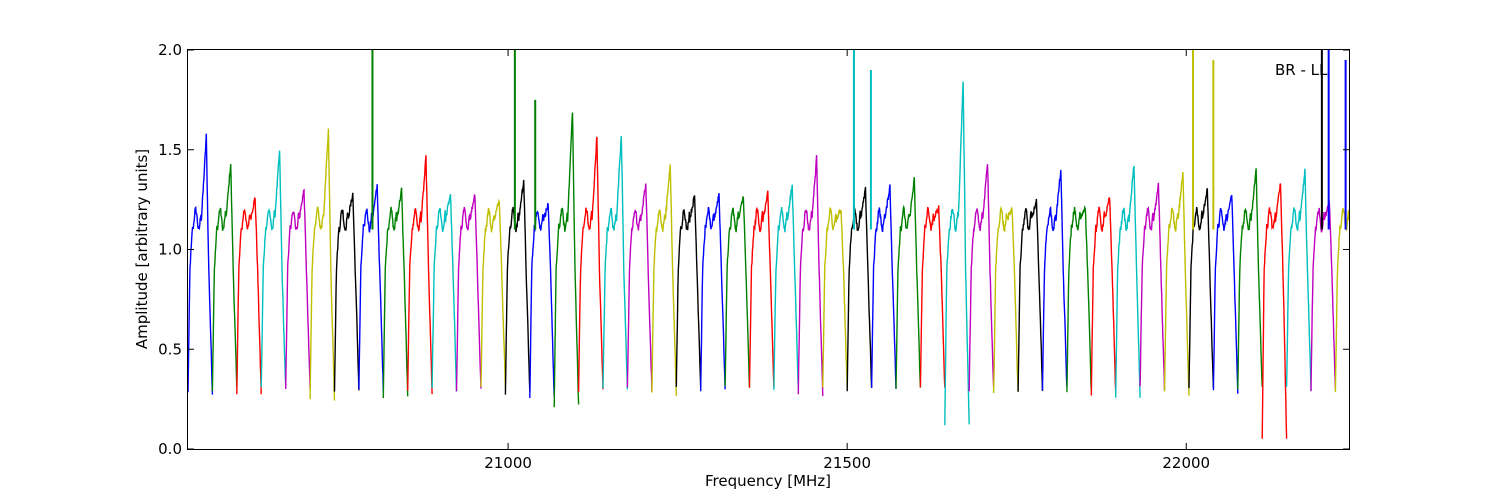  What do you see at coordinates (847, 463) in the screenshot?
I see `x-tick-label: 21500` at bounding box center [847, 463].